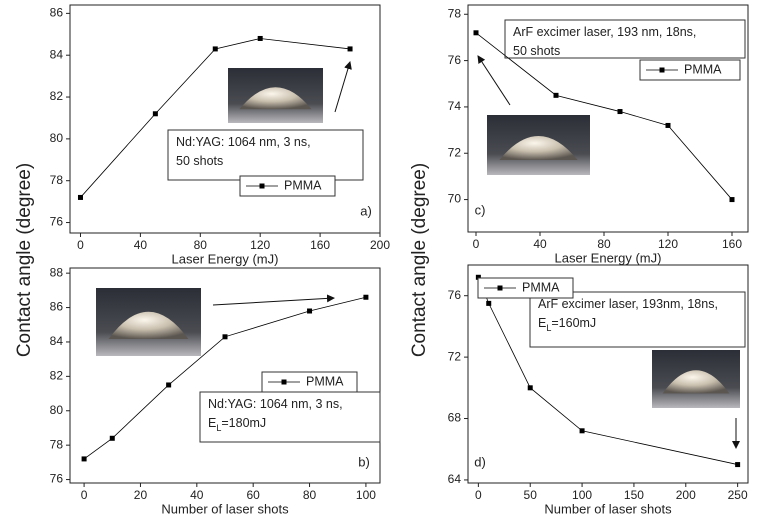 The height and width of the screenshot is (517, 757). I want to click on y-tick-label: 88, so click(57, 272).